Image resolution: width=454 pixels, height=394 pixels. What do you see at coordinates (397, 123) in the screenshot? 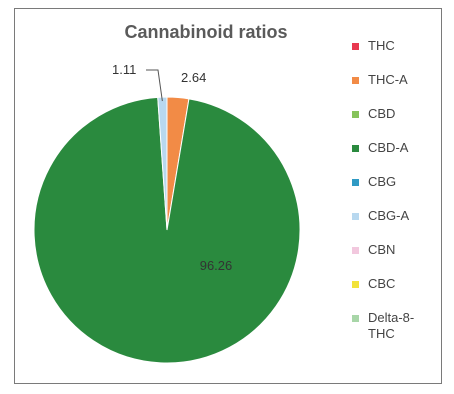
I see `legend-item-cbd: CBD` at bounding box center [397, 123].